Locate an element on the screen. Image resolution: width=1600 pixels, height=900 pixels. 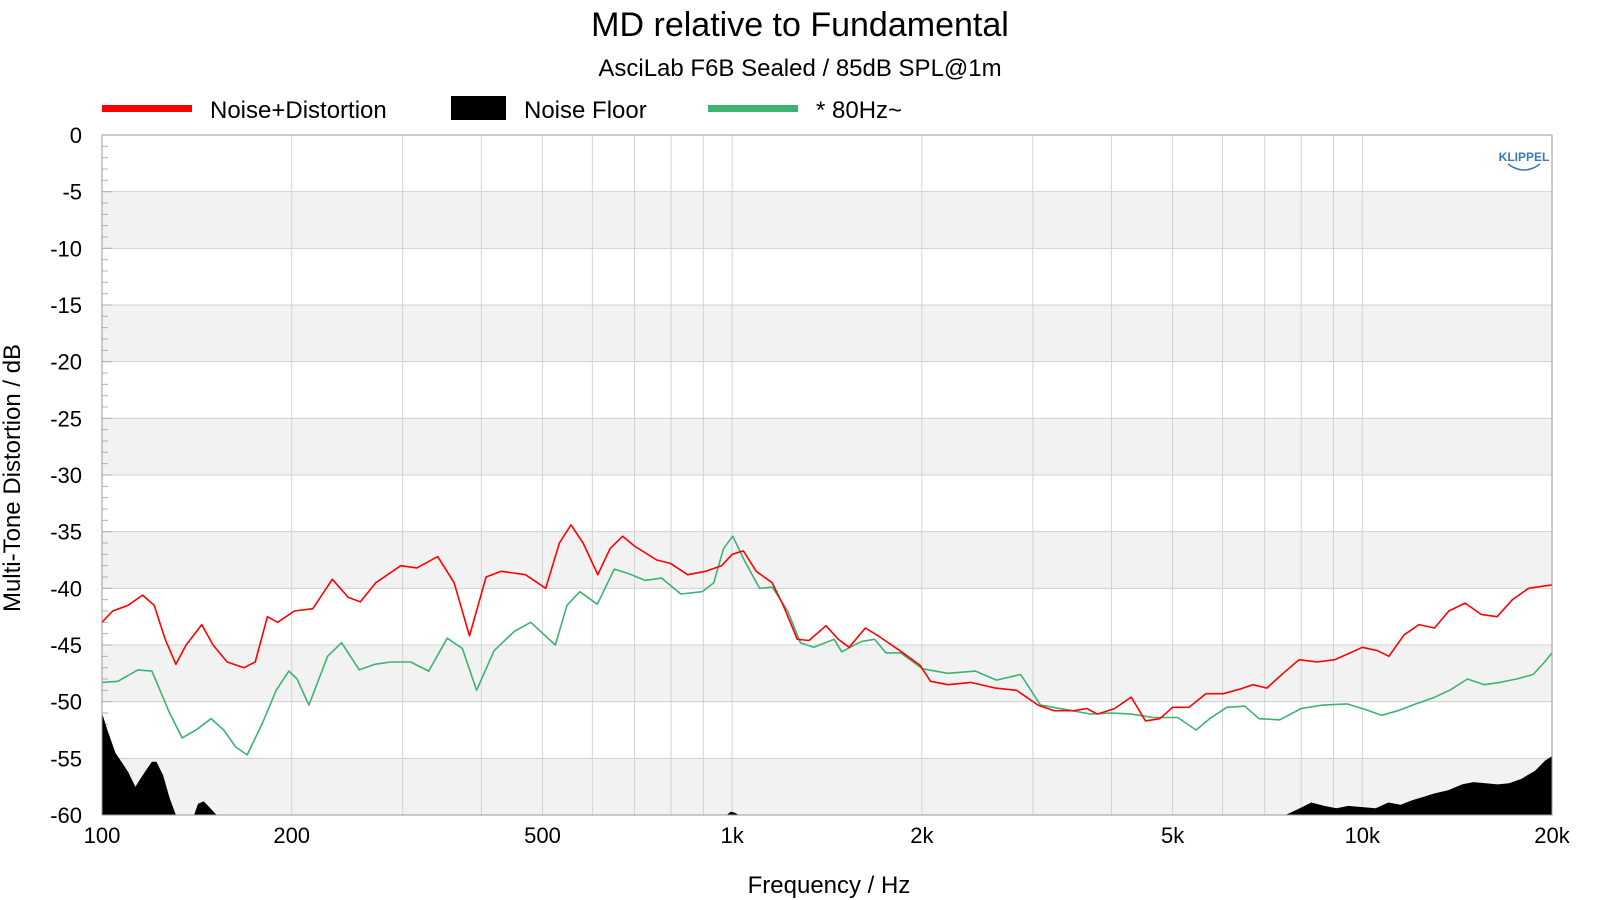
chart-title: MD relative to Fundamental is located at coordinates (800, 25).